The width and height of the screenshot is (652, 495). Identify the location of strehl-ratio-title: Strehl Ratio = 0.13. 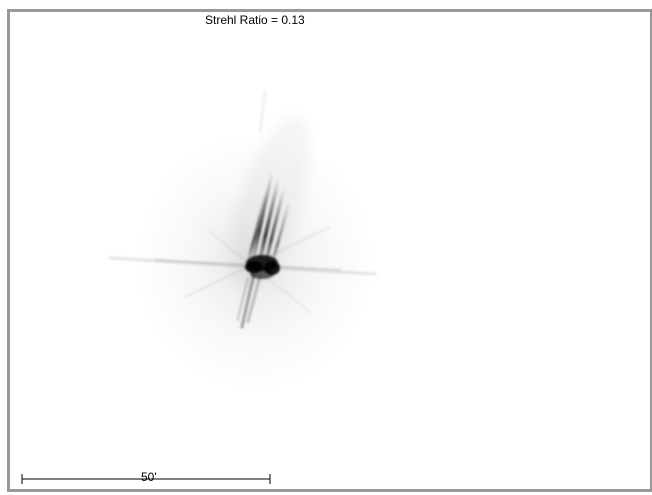
(255, 20).